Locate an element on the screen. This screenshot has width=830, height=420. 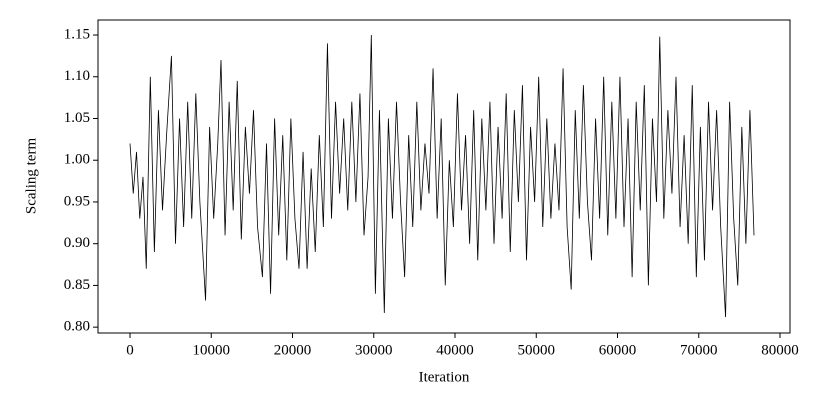
y-tick-label: 0.95 is located at coordinates (77, 201).